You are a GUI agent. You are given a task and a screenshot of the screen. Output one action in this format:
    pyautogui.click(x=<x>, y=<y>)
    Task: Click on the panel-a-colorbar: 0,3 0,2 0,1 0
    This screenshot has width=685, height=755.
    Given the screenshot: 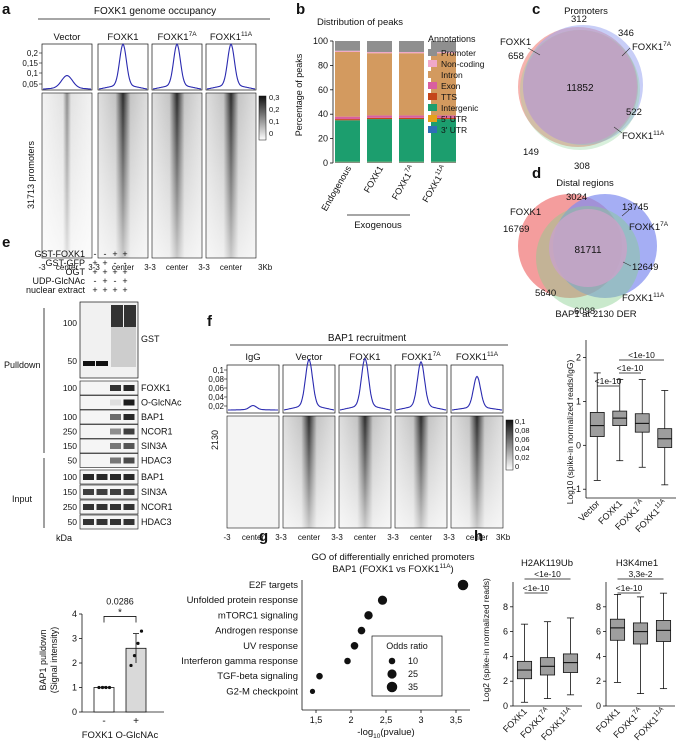 What is the action you would take?
    pyautogui.click(x=268, y=117)
    